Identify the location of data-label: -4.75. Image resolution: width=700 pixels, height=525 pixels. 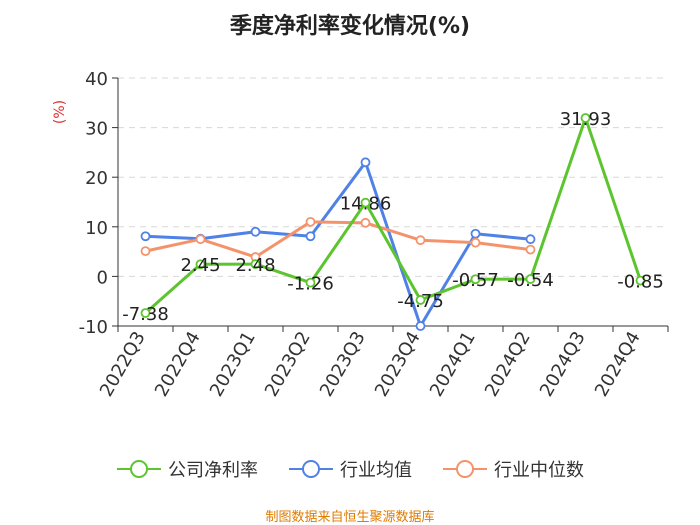
(420, 301).